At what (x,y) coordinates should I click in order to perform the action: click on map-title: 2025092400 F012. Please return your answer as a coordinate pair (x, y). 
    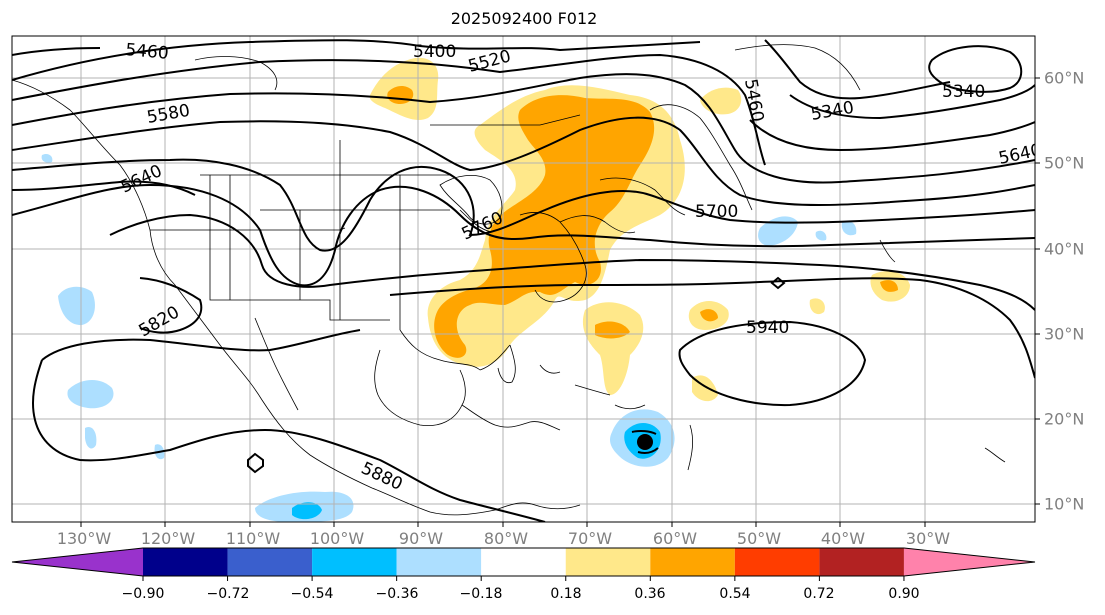
    Looking at the image, I should click on (524, 18).